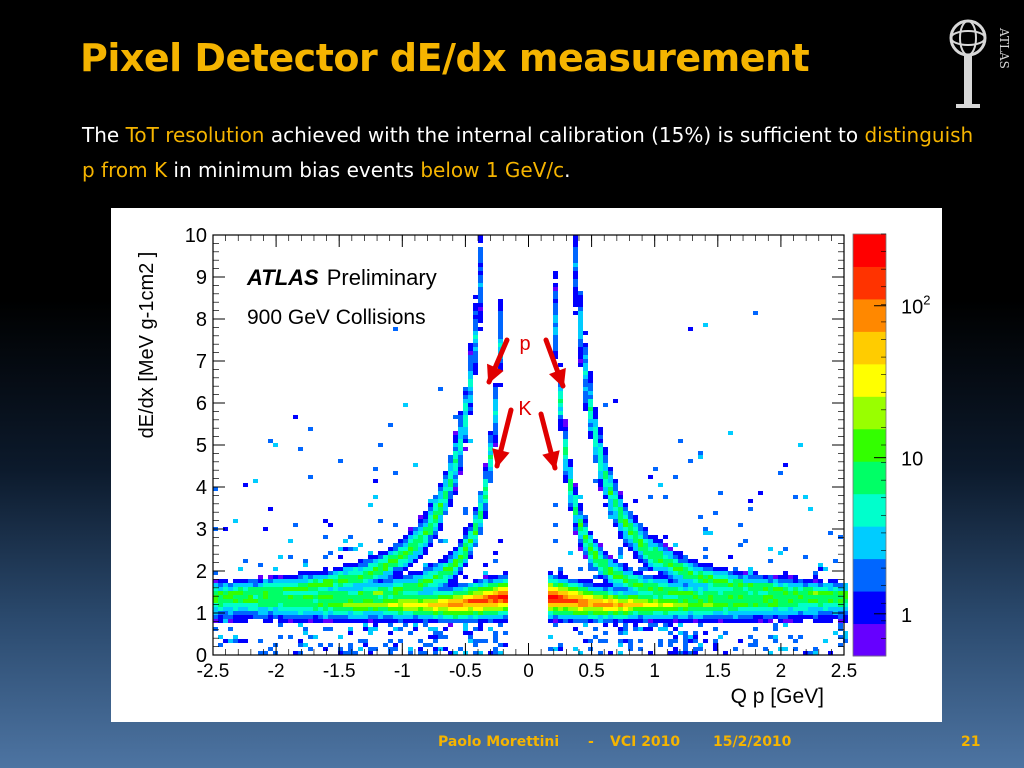 This screenshot has width=1024, height=768. What do you see at coordinates (195, 135) in the screenshot?
I see `subtitle-highlight: ToT resolution` at bounding box center [195, 135].